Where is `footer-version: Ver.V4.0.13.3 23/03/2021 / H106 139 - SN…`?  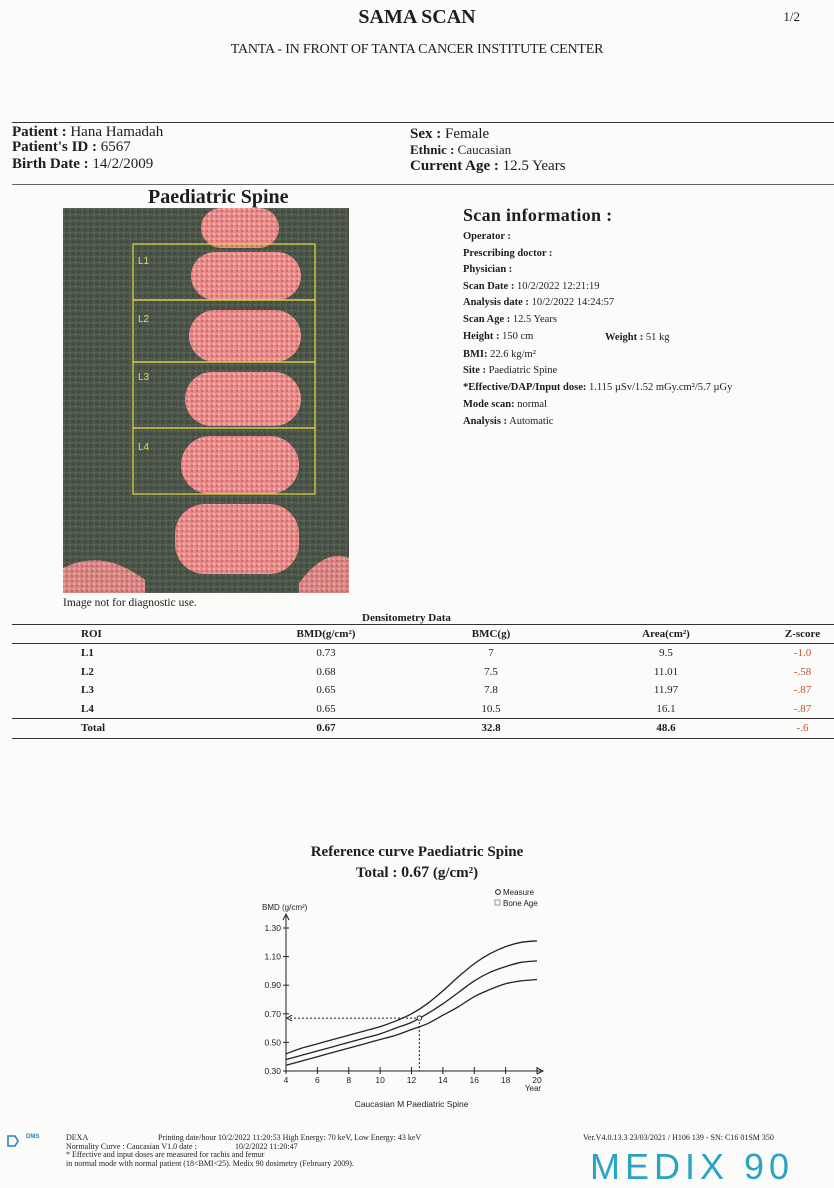
footer-version: Ver.V4.0.13.3 23/03/2021 / H106 139 - SN… is located at coordinates (678, 1137).